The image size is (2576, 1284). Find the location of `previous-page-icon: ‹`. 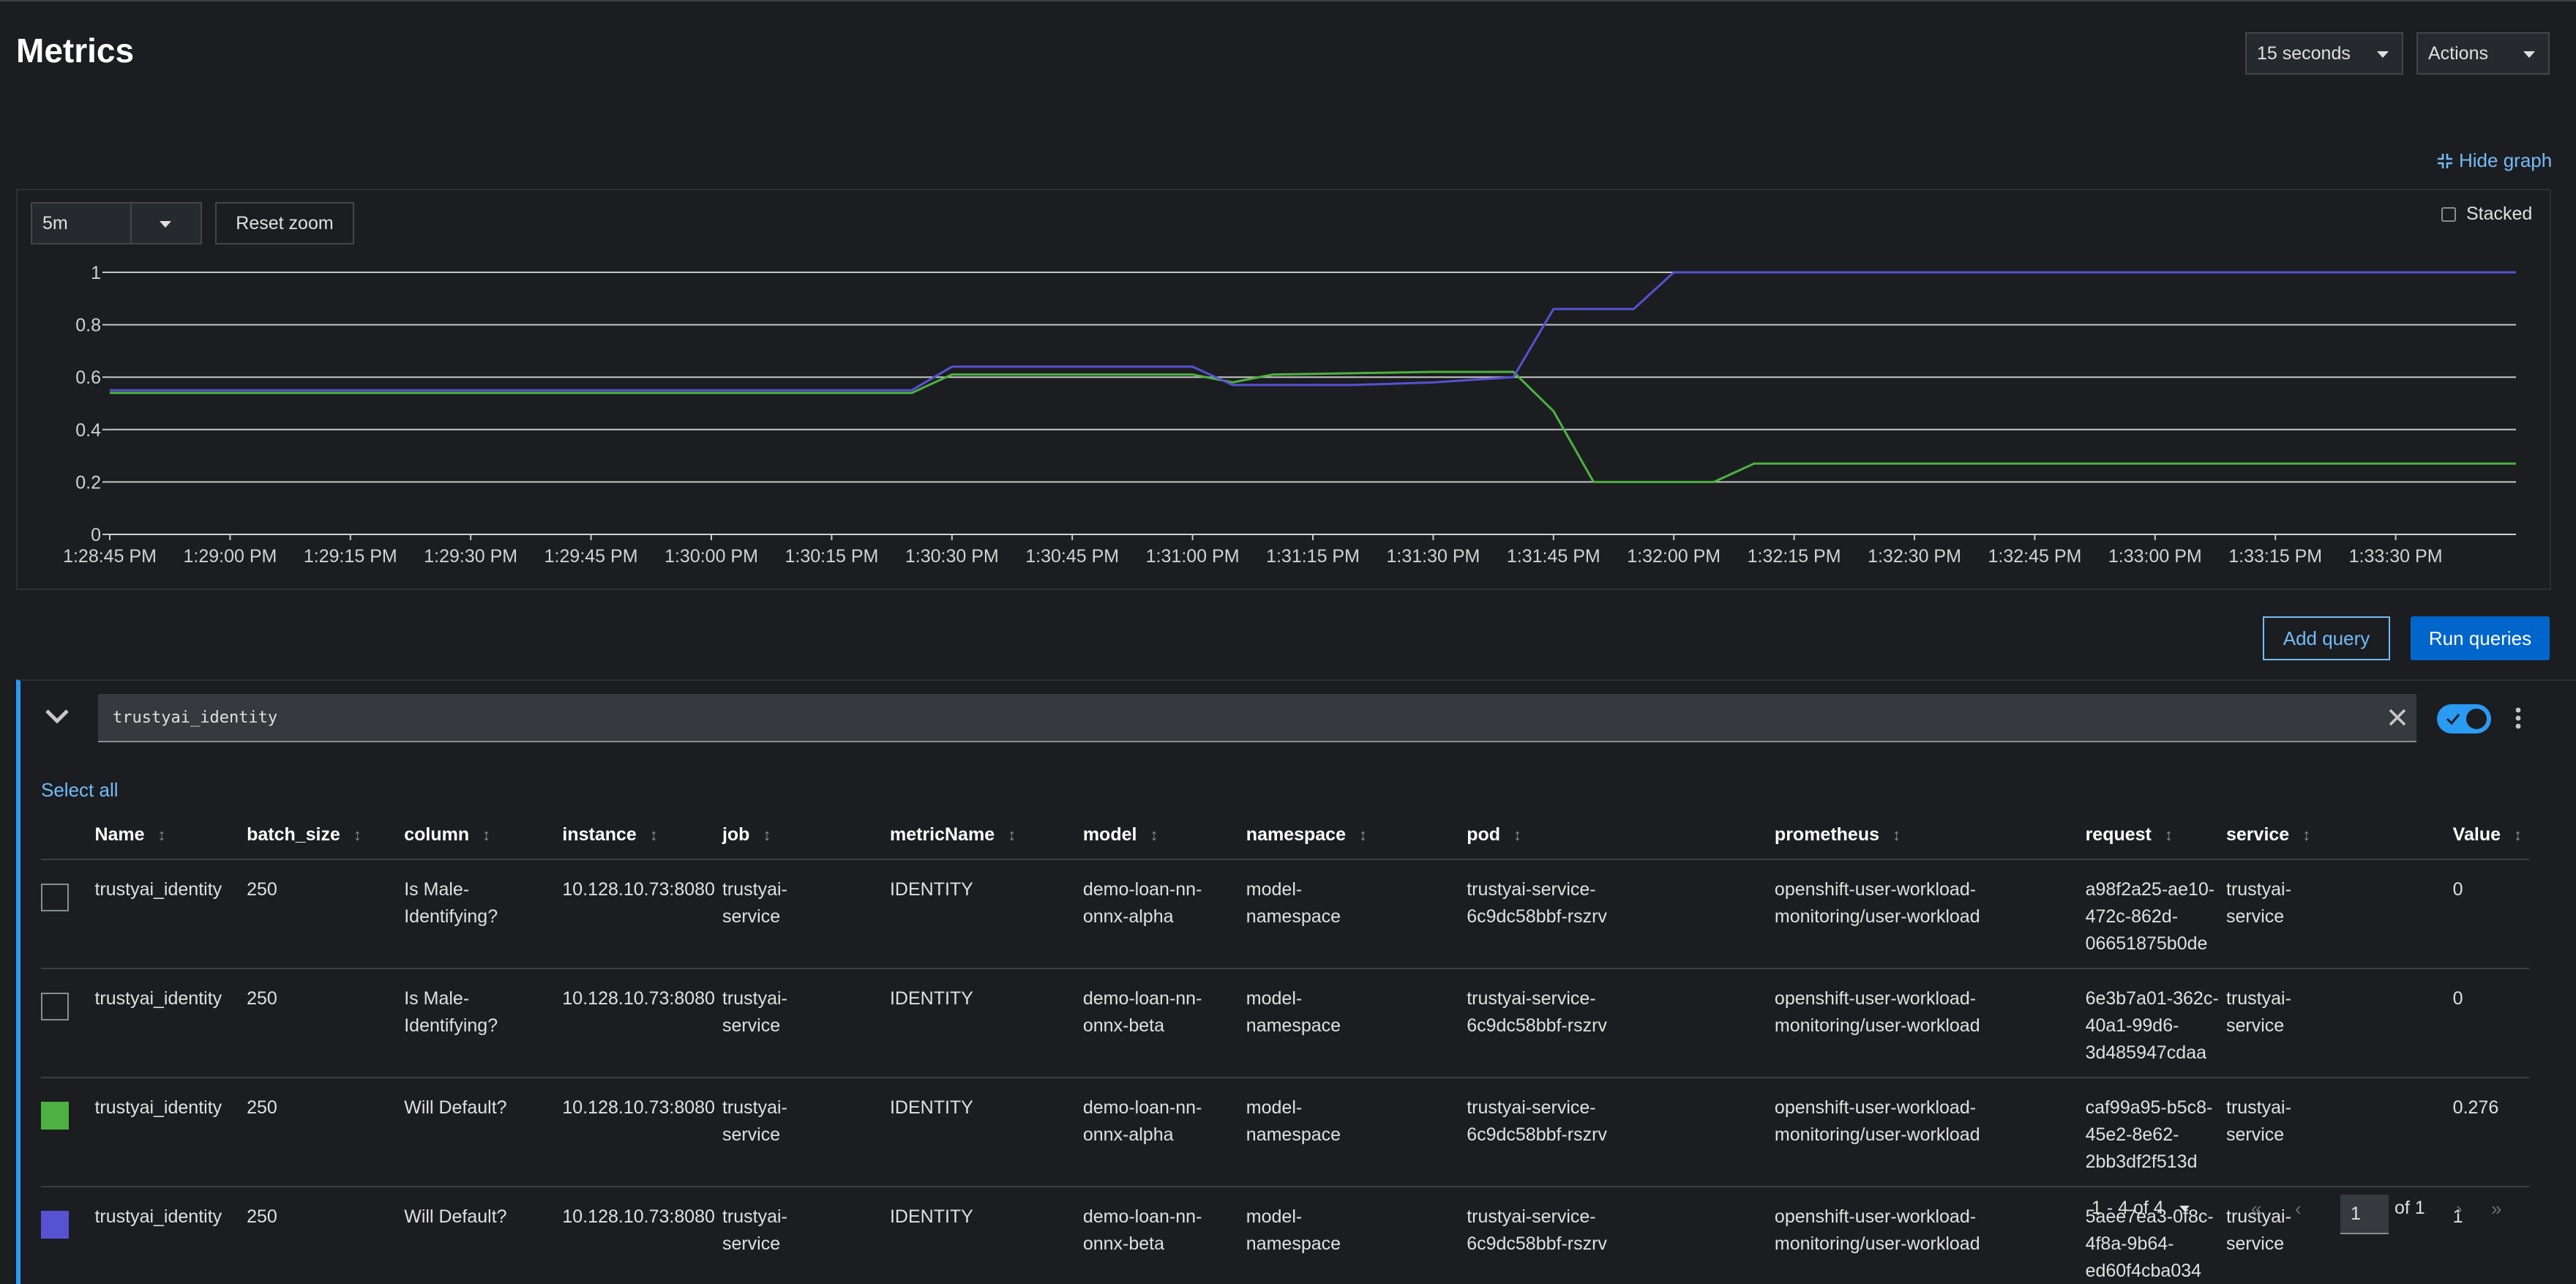

previous-page-icon: ‹ is located at coordinates (2298, 1209).